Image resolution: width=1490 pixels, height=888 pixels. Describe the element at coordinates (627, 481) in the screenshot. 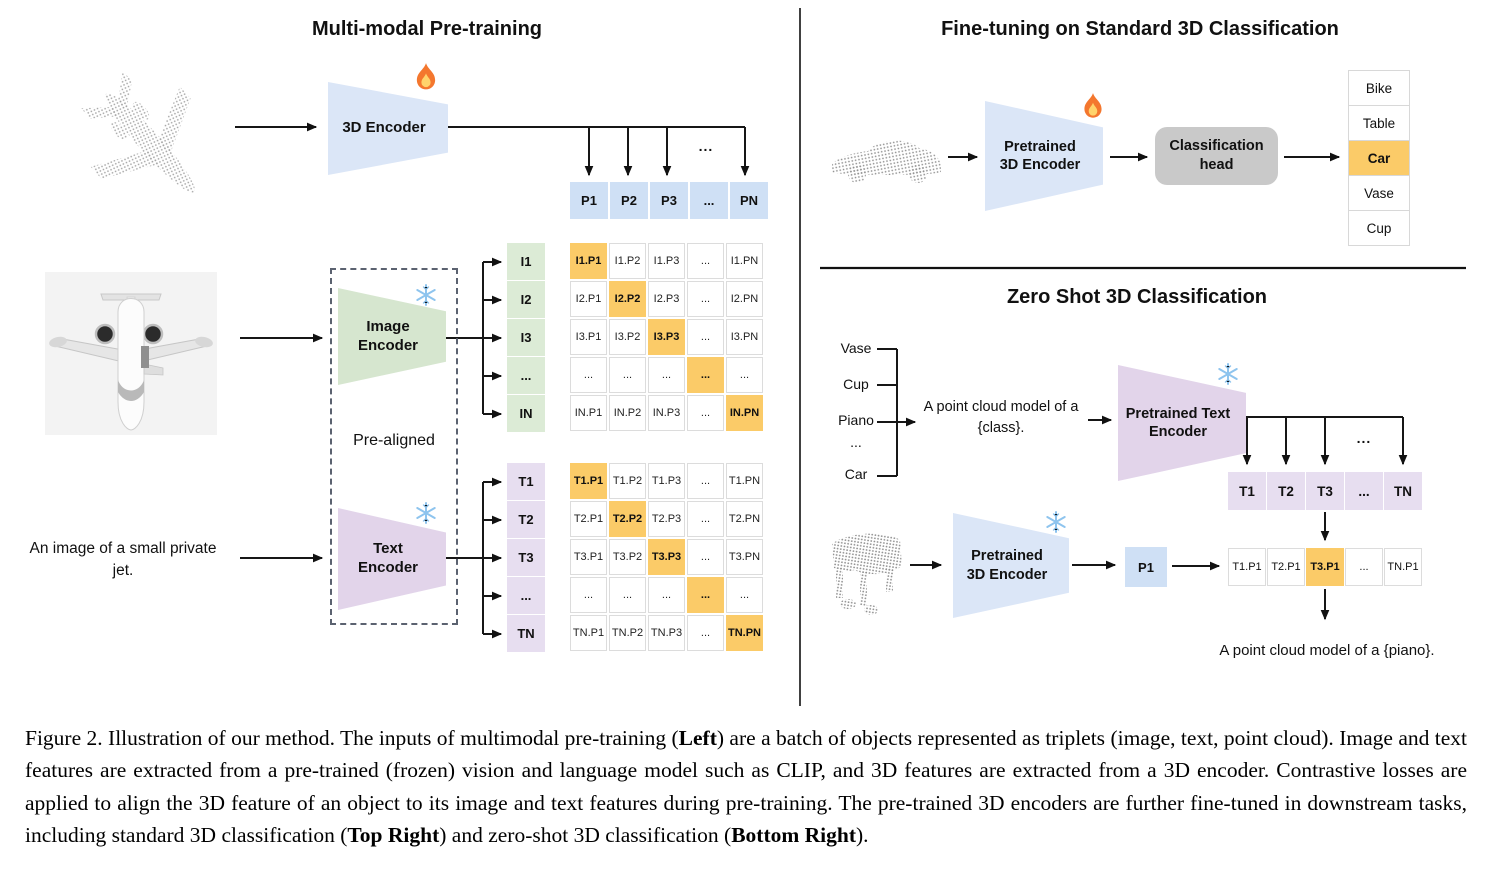

I see `matrix-cell: T1.P2` at that location.